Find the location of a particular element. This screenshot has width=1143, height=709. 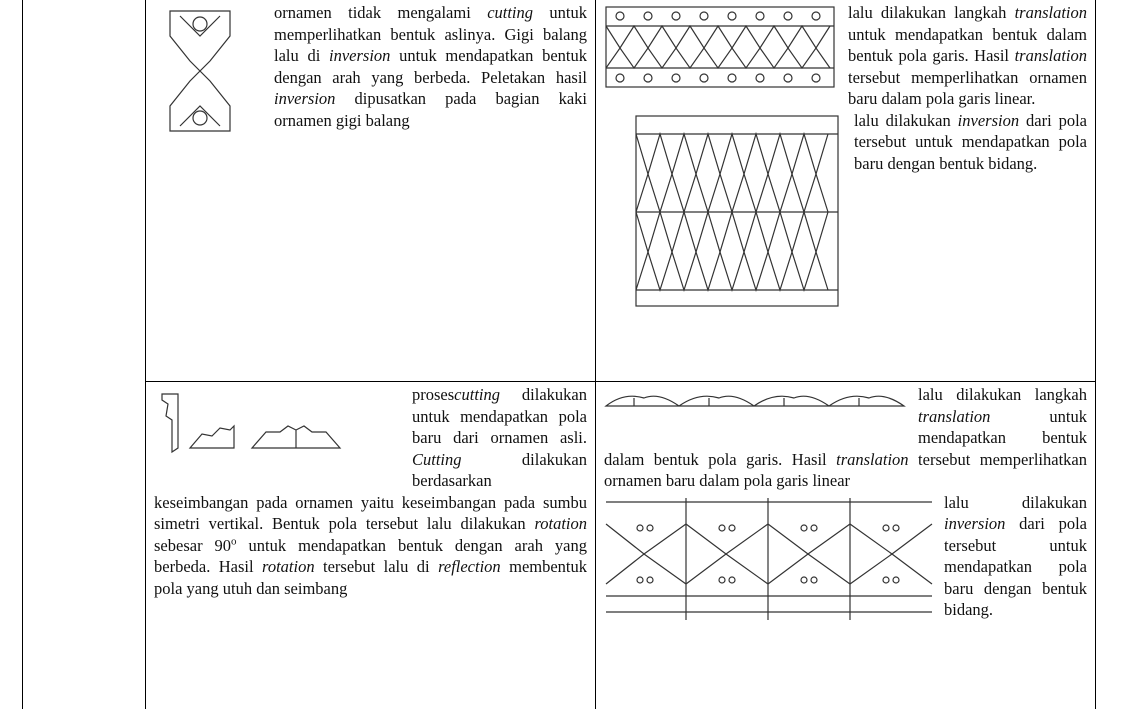

text-run: reflection is located at coordinates (469, 566).